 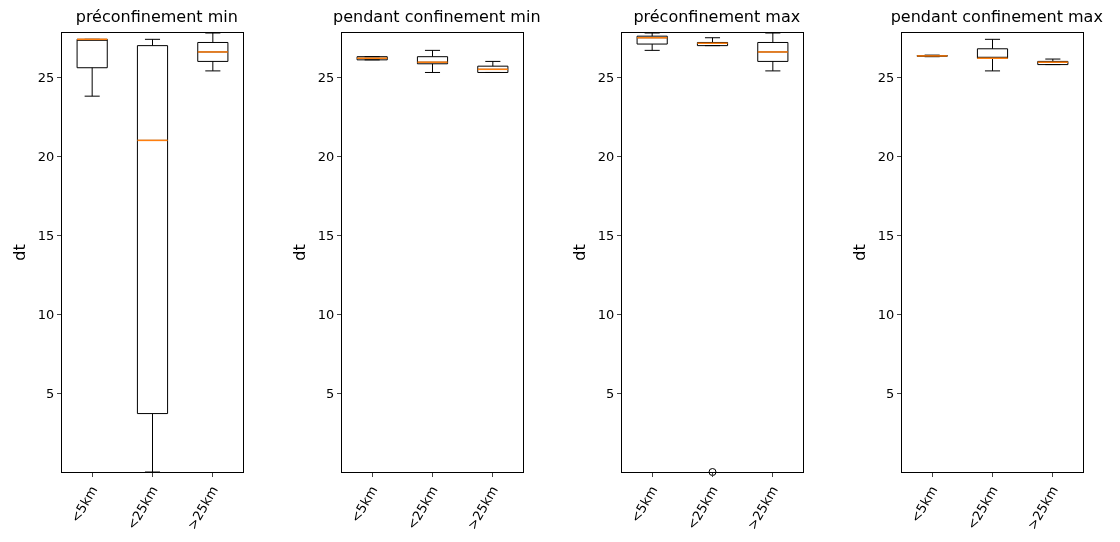 I want to click on chart-title: pendant confinement max, so click(x=996, y=16).